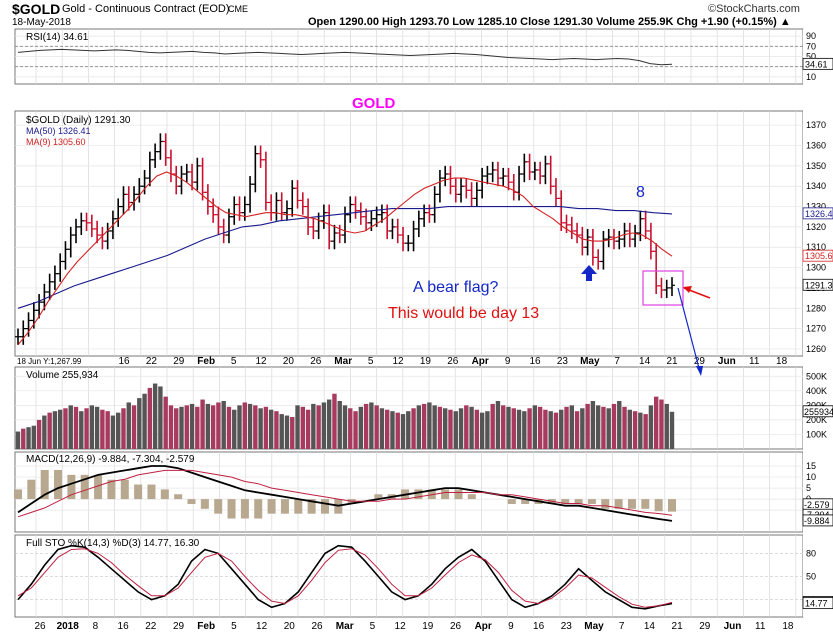  I want to click on x-tick-label: Jun, so click(733, 626).